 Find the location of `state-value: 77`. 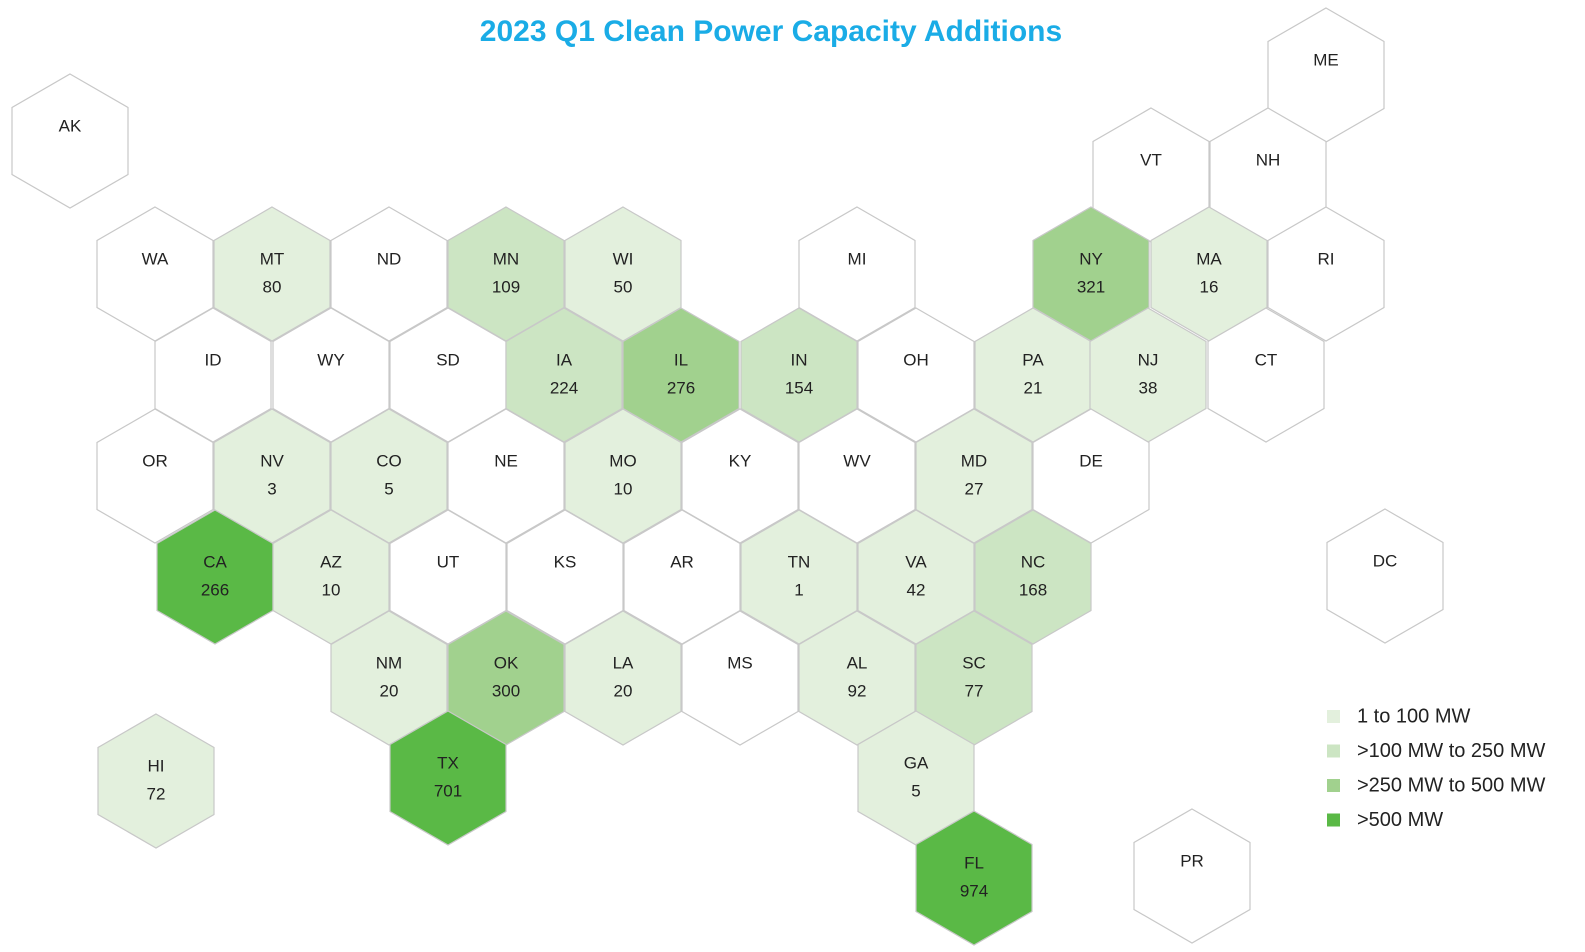

state-value: 77 is located at coordinates (974, 690).